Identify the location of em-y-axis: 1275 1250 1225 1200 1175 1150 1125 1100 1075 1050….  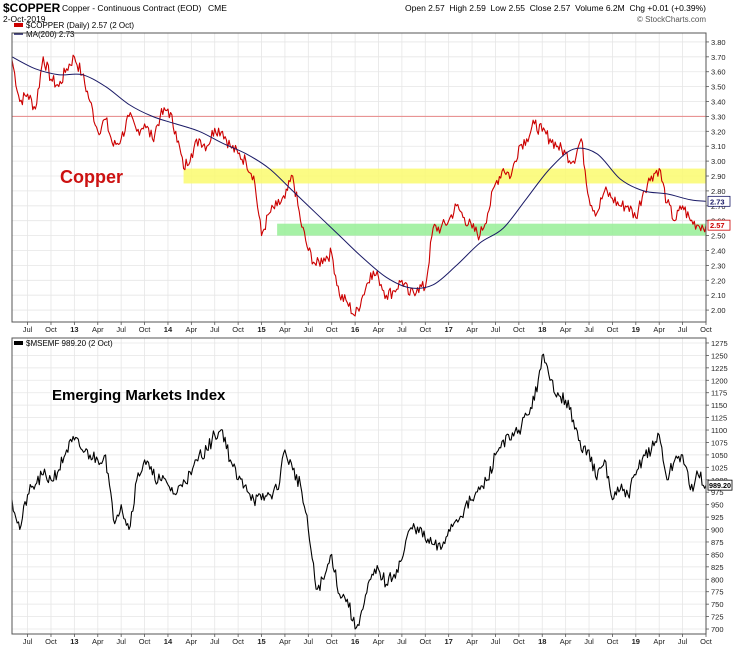
(719, 486).